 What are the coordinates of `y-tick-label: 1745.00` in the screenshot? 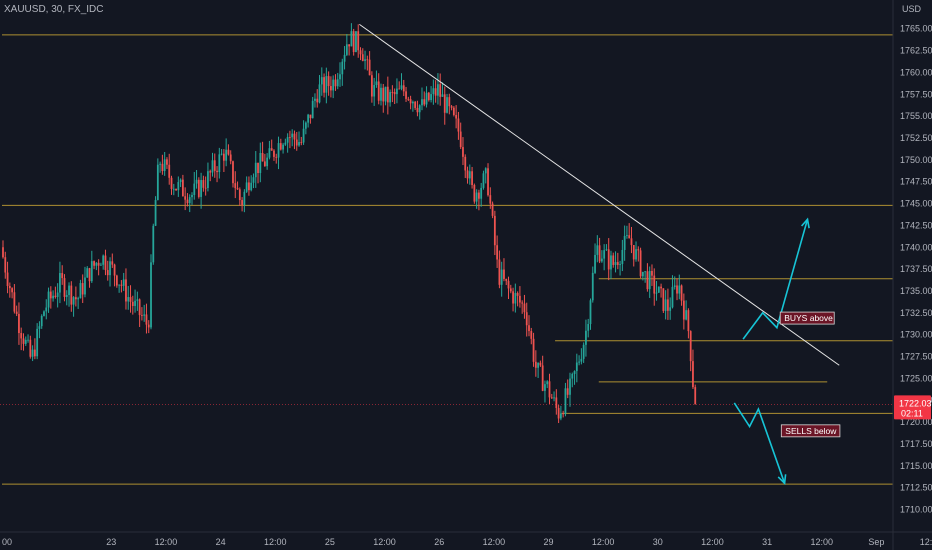 It's located at (916, 204).